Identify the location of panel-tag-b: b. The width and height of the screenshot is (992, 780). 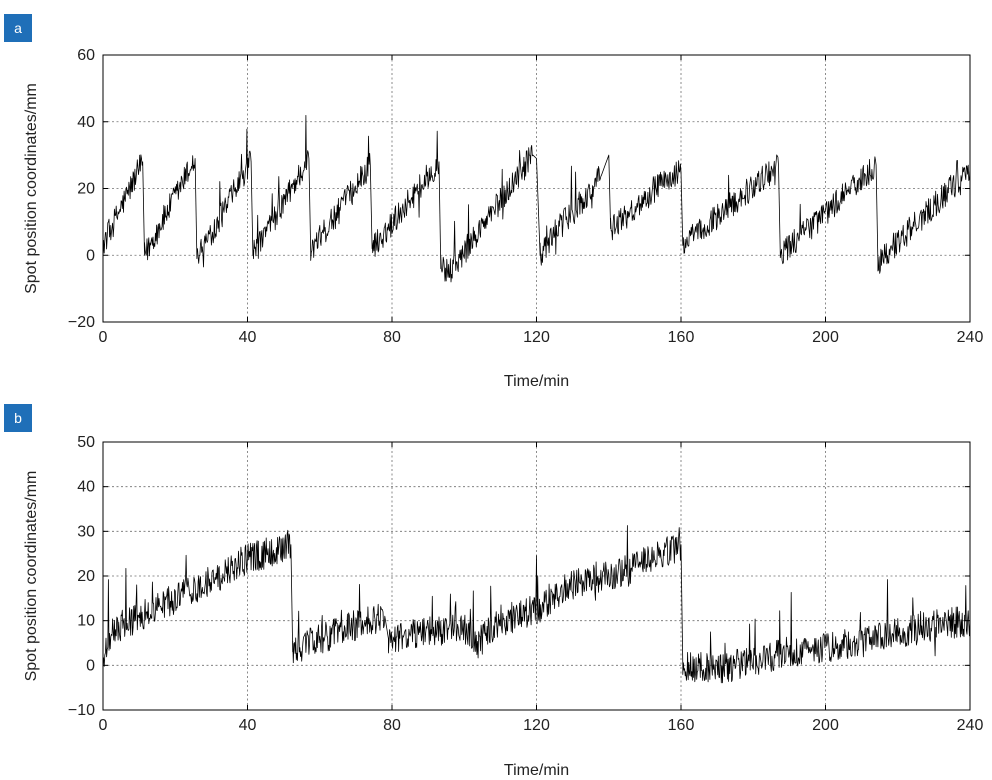
(18, 418).